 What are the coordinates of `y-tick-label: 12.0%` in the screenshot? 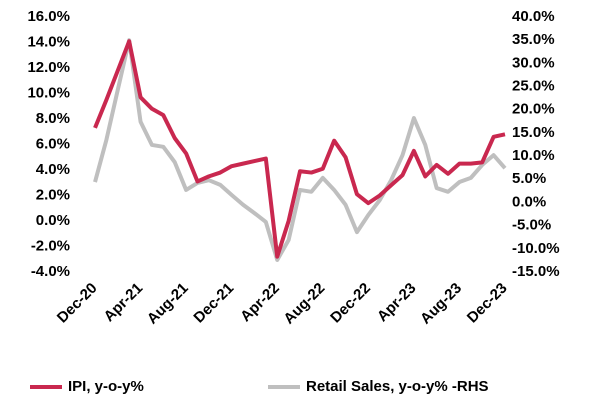 It's located at (48, 67).